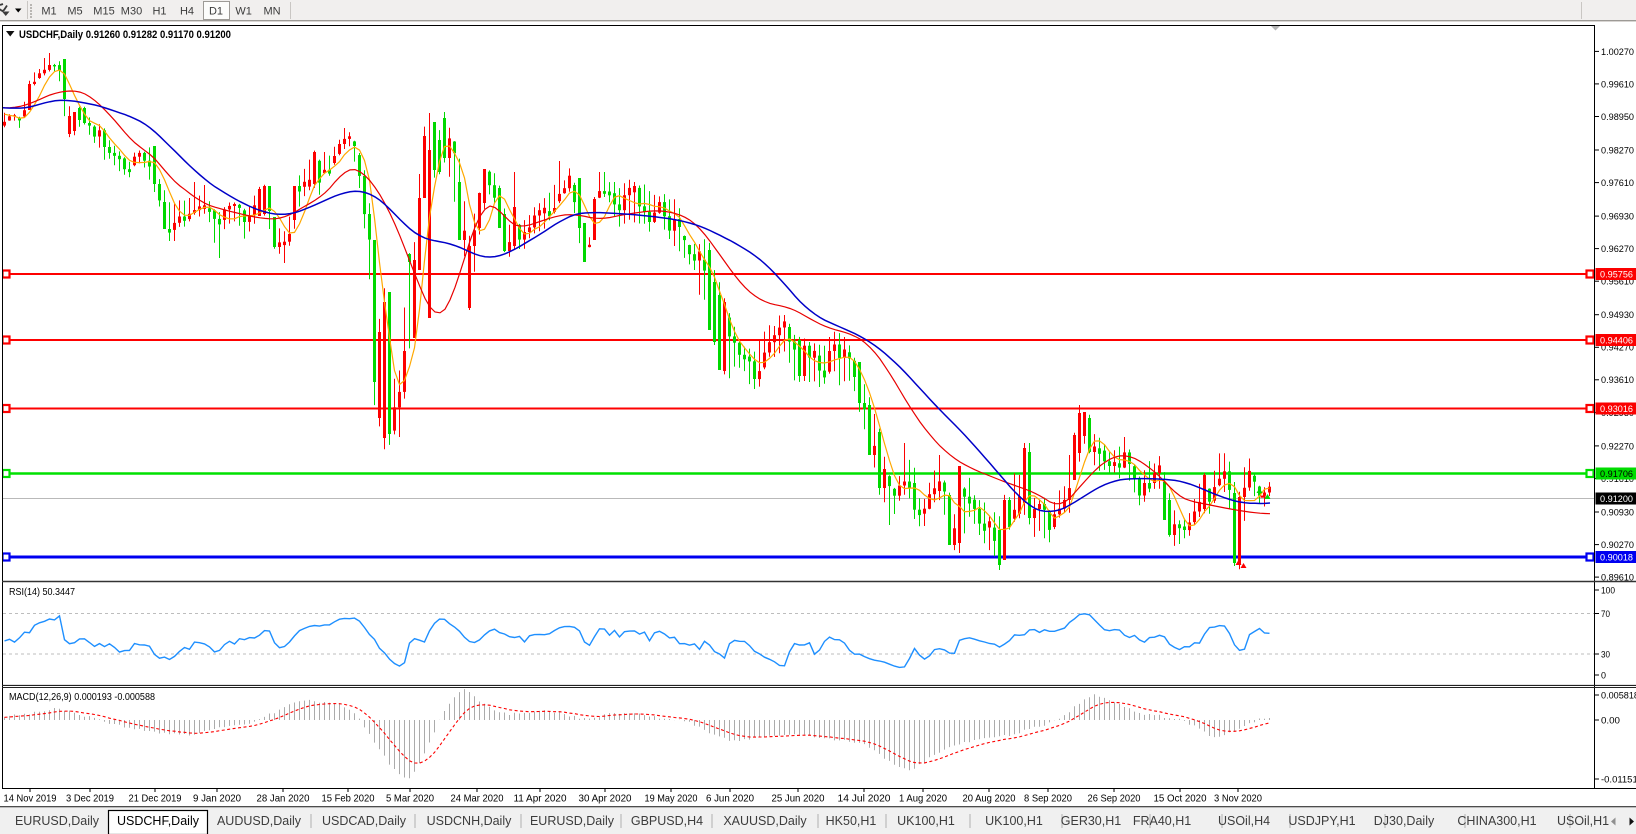 The height and width of the screenshot is (834, 1636). I want to click on svg-text: M5, so click(74, 12).